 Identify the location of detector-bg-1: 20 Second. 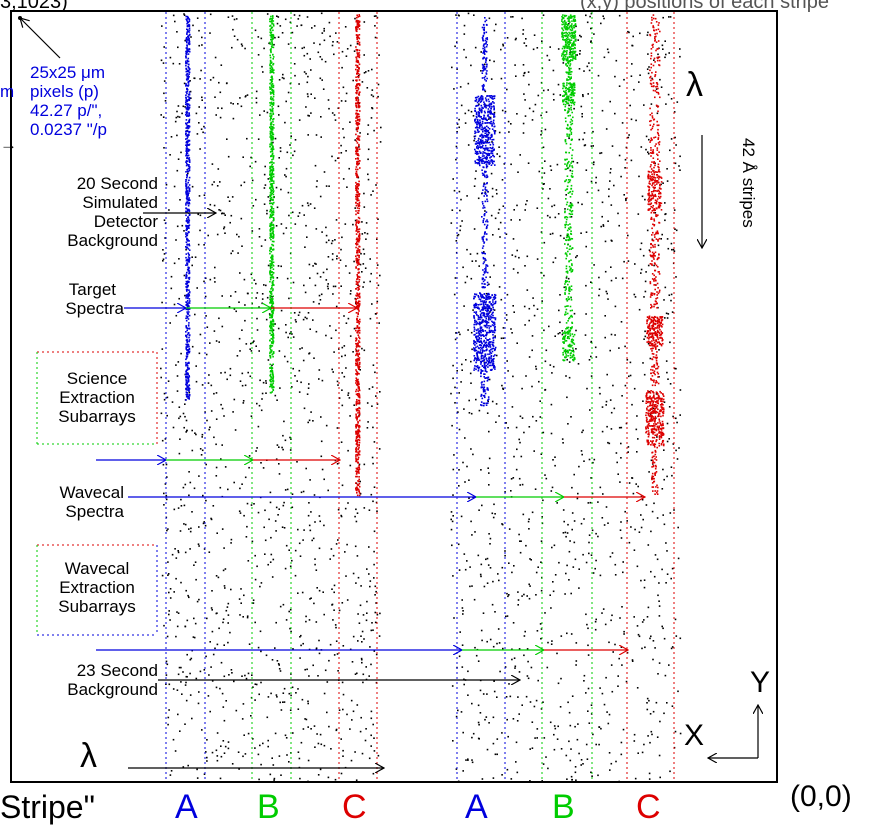
(117, 183).